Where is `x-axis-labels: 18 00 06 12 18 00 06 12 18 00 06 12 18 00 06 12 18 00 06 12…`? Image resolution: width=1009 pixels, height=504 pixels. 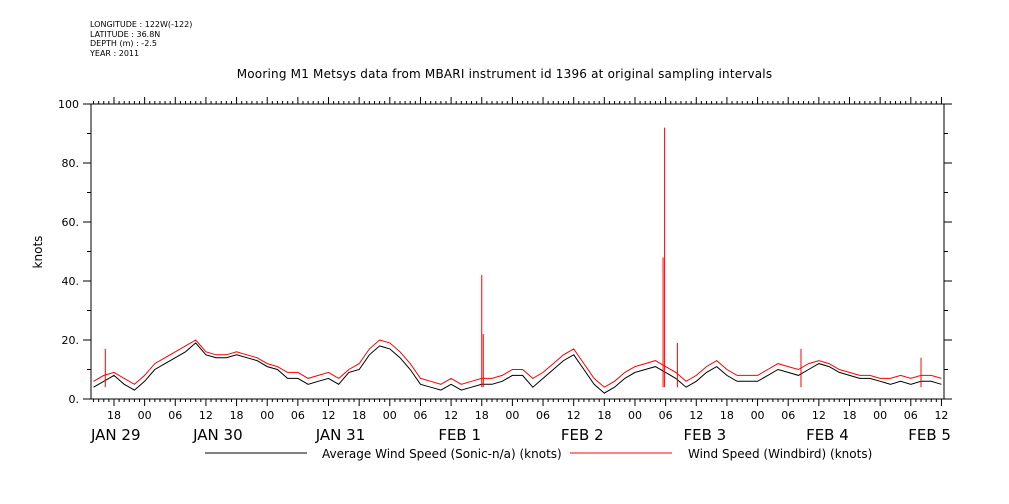 x-axis-labels: 18 00 06 12 18 00 06 12 18 00 06 12 18 00 06 12 18 00 06 12… is located at coordinates (520, 426).